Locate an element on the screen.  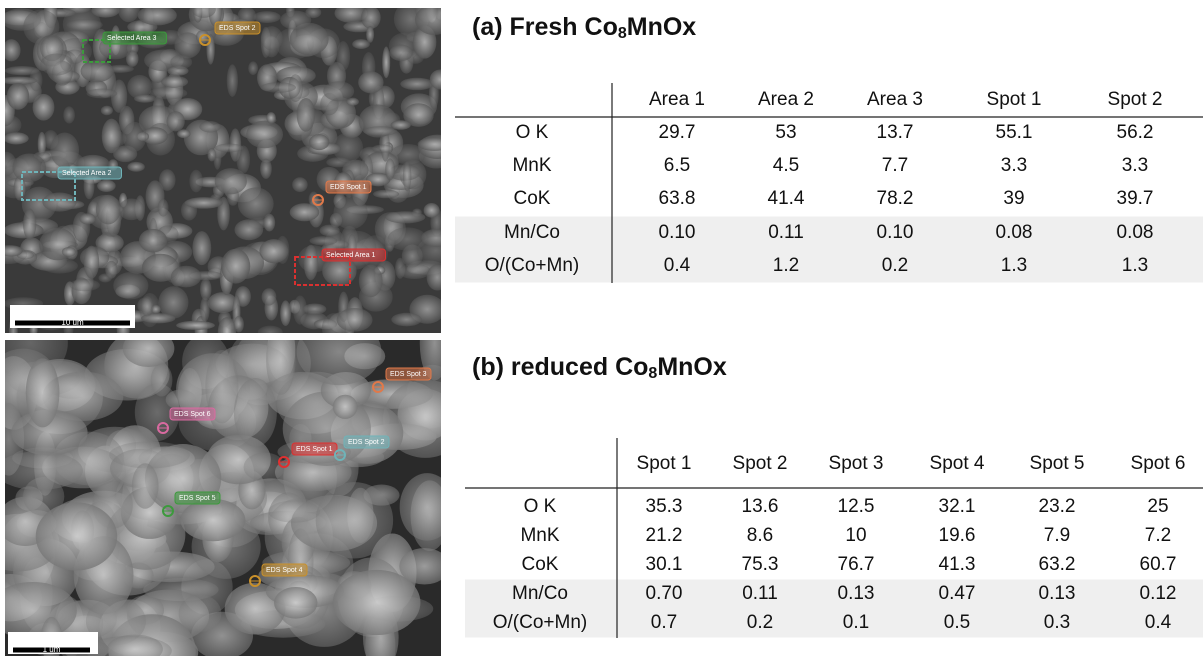
row-shade is located at coordinates (829, 249).